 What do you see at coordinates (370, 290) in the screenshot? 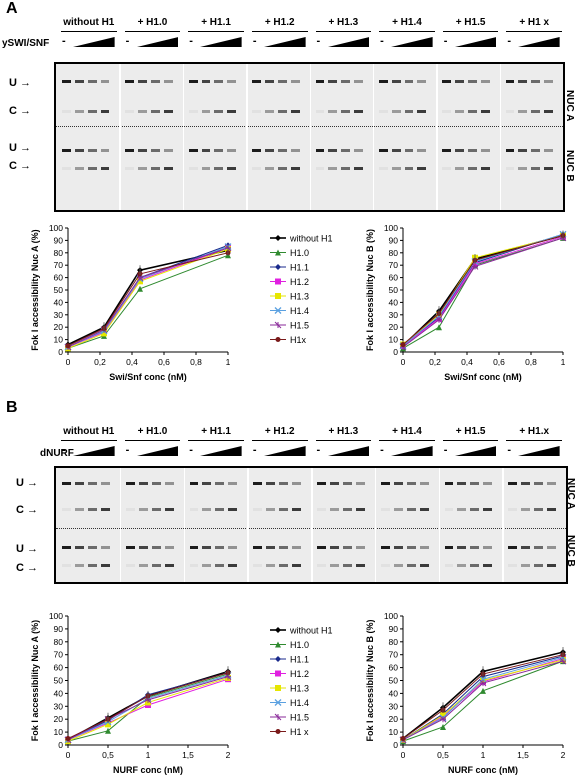
I see `chart-a2-y-axis-label: Fok I accessibility Nuc B (%)` at bounding box center [370, 290].